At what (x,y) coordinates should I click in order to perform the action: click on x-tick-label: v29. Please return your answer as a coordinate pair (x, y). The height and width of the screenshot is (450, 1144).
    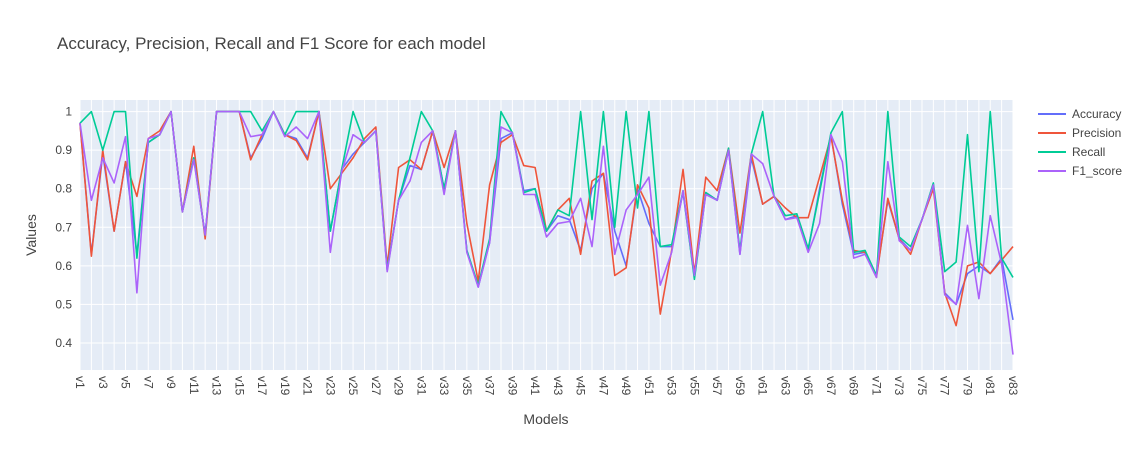
    Looking at the image, I should click on (399, 386).